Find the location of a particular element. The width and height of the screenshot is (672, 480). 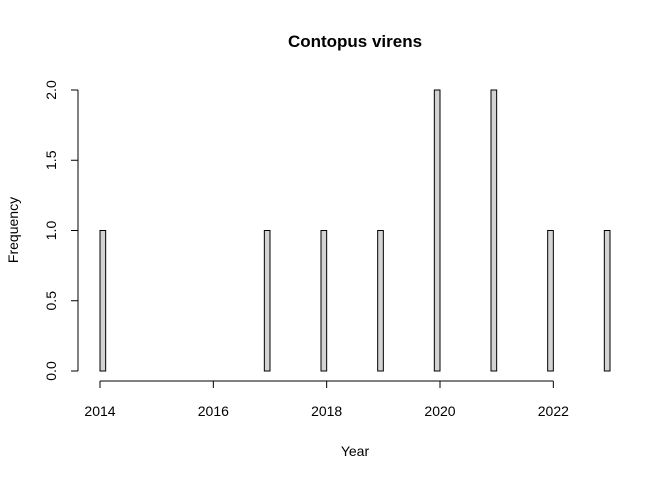

y-tick-label: 2.0 is located at coordinates (51, 90).